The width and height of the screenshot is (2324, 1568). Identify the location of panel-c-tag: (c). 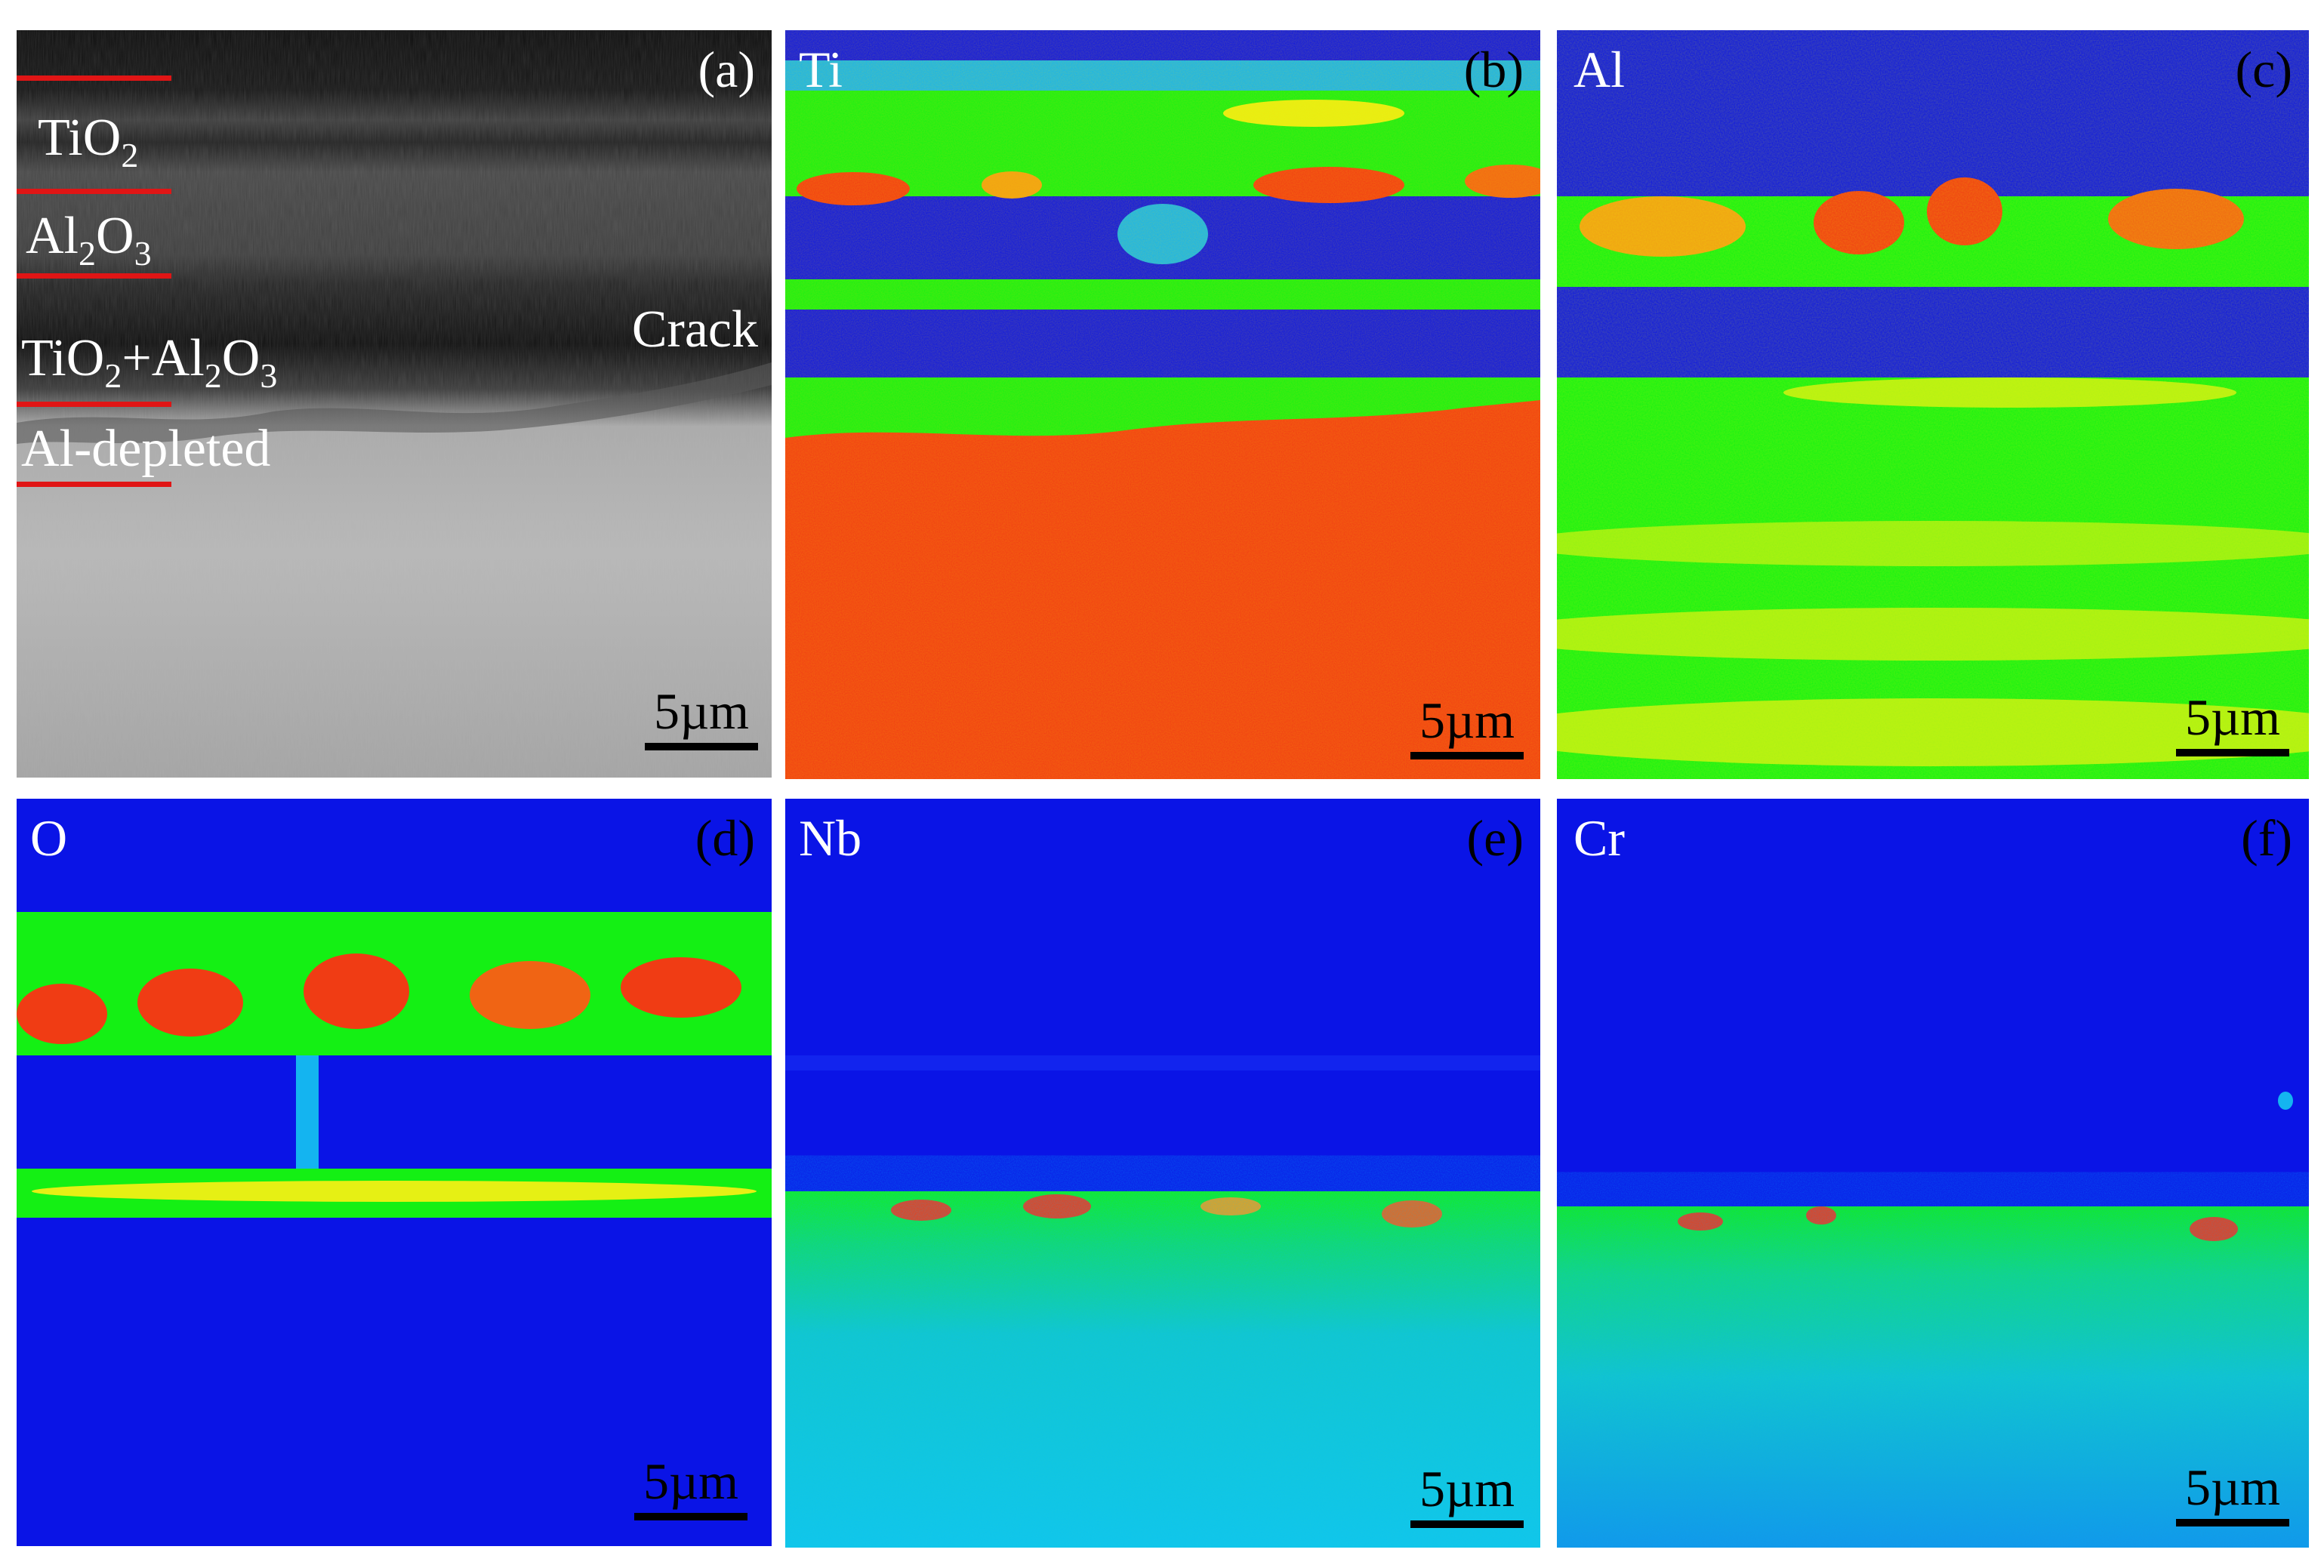
(2263, 69).